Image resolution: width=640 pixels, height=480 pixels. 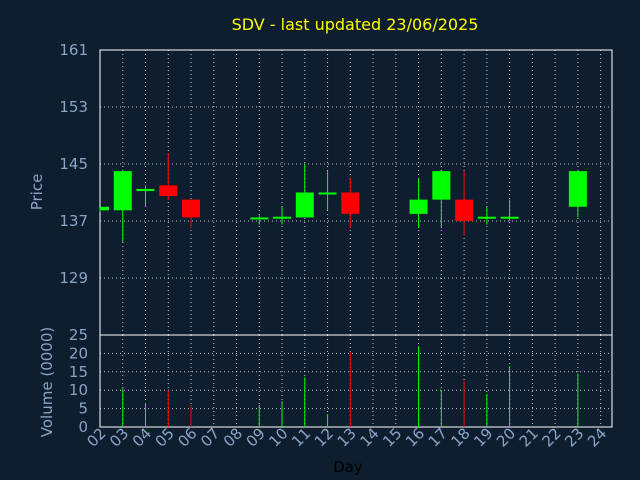 I want to click on price-axis-ticks: 161 153 145 137 129, so click(x=73, y=164).